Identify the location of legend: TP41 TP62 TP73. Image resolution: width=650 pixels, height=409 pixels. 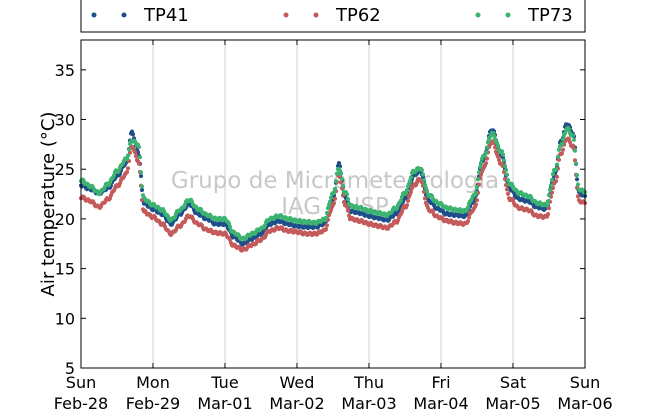
(333, 16).